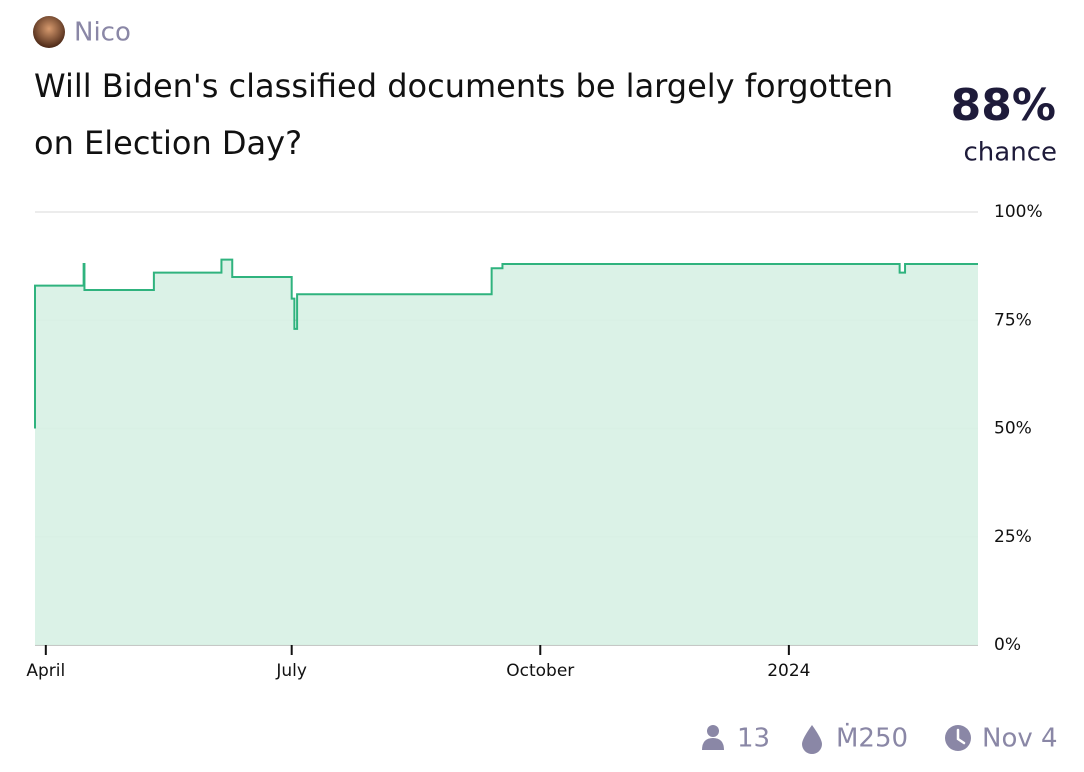 This screenshot has height=772, width=1084. What do you see at coordinates (49, 32) in the screenshot?
I see `author-avatar` at bounding box center [49, 32].